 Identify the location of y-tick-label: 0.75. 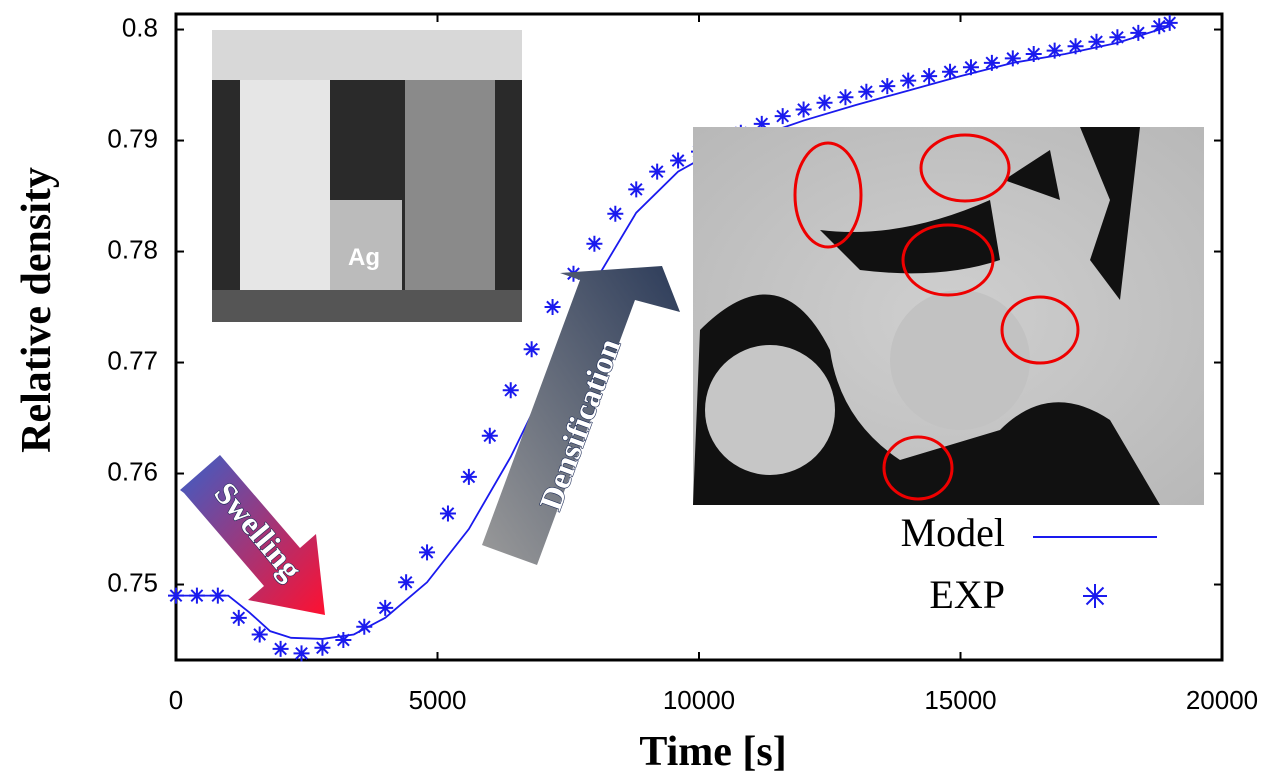
(132, 582).